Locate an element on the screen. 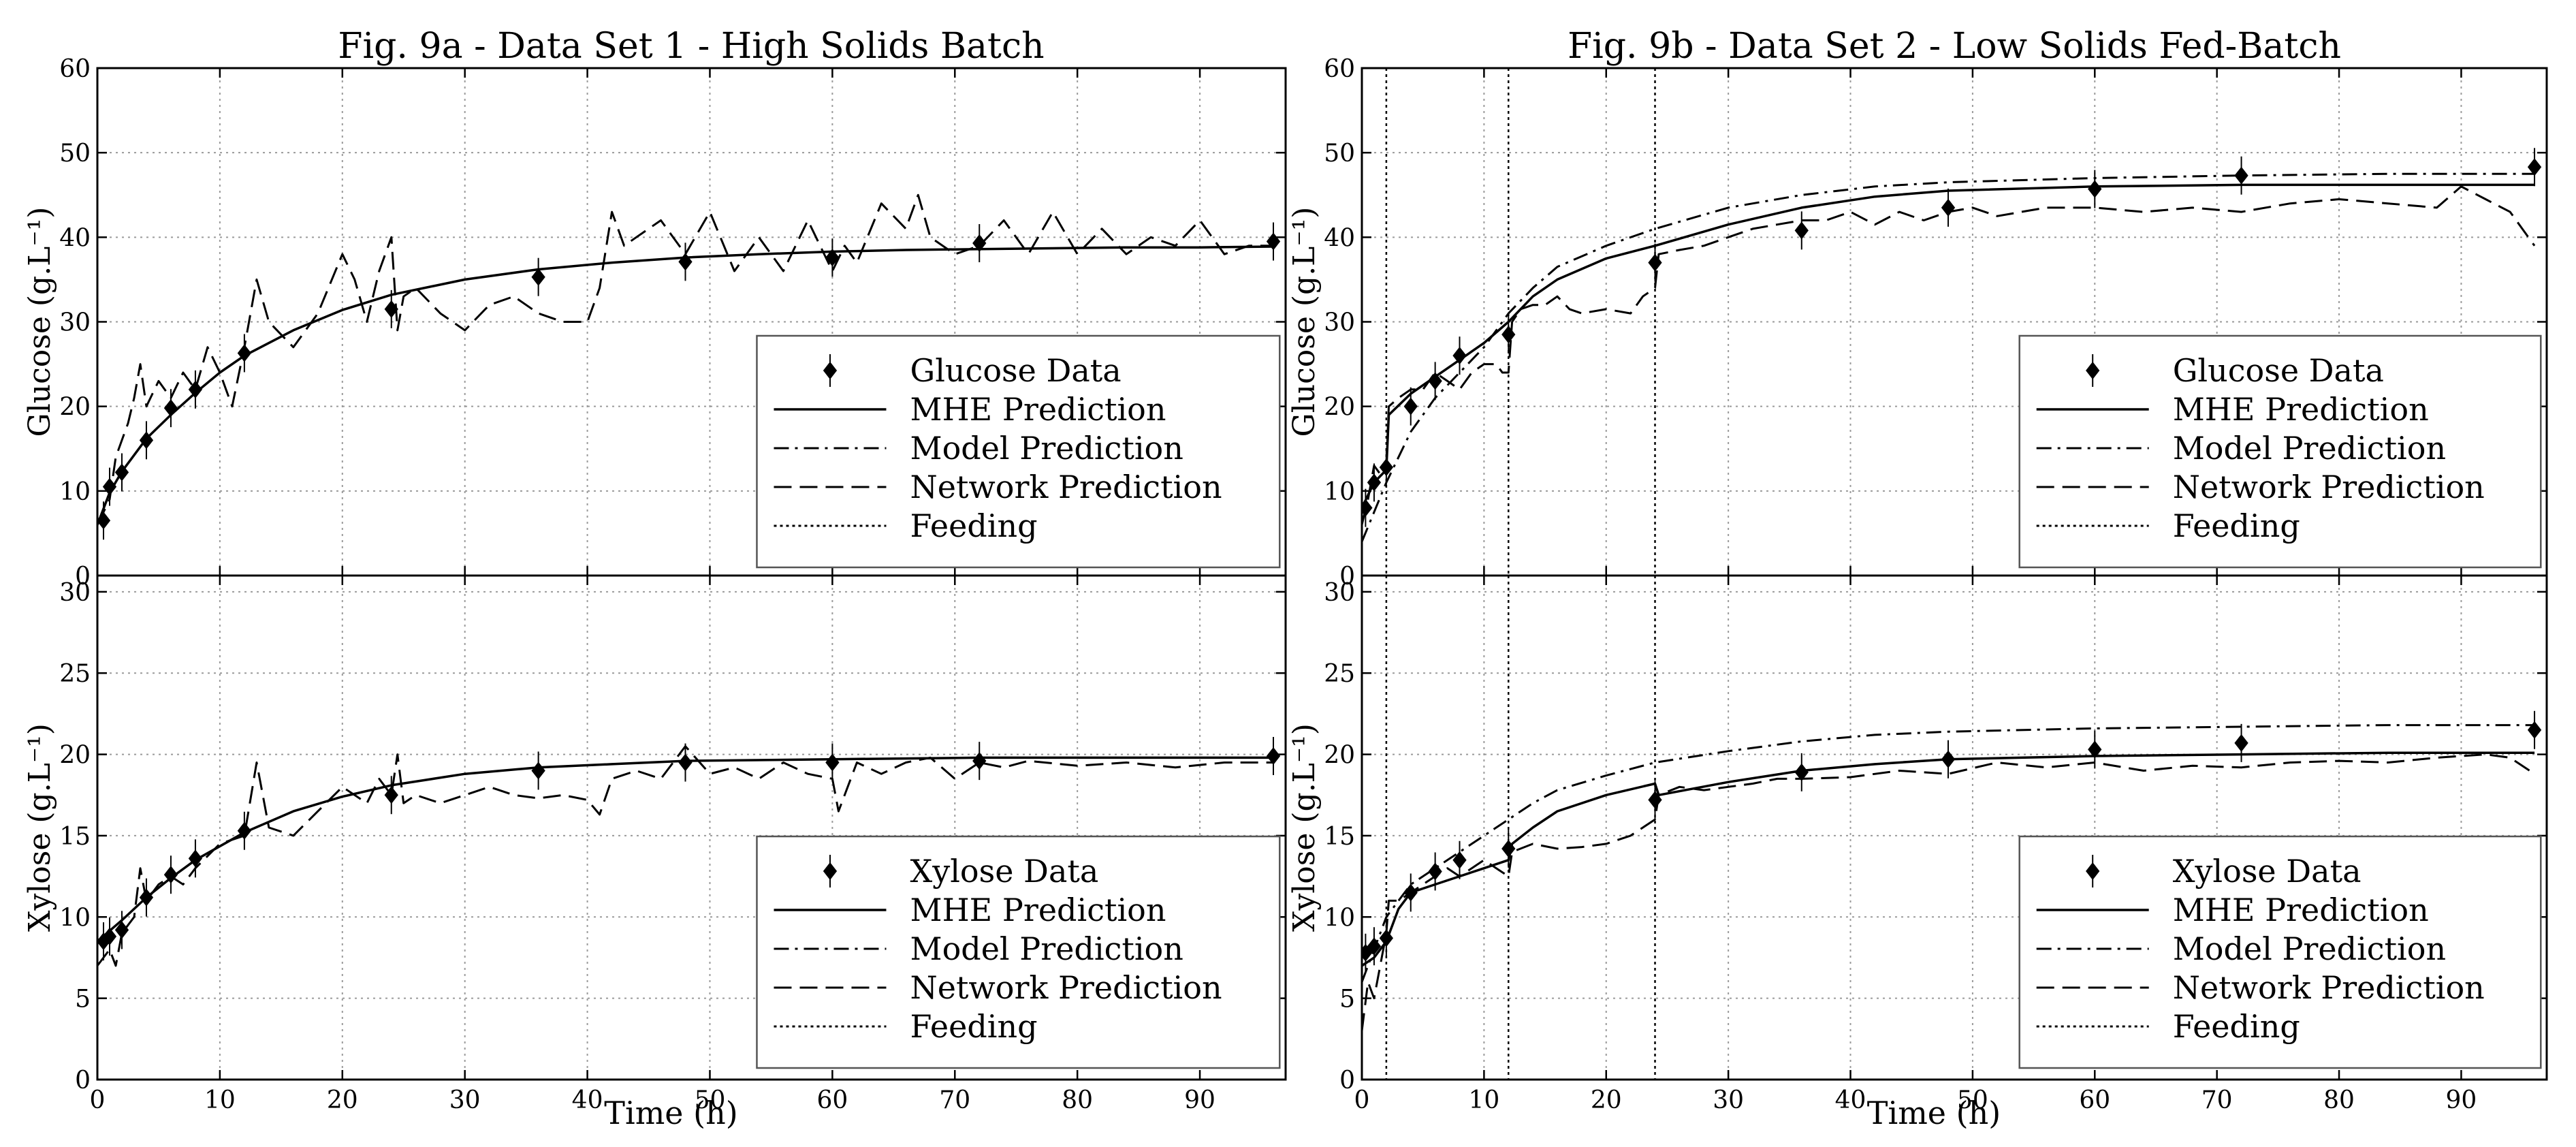  legend-marker is located at coordinates (2093, 871).